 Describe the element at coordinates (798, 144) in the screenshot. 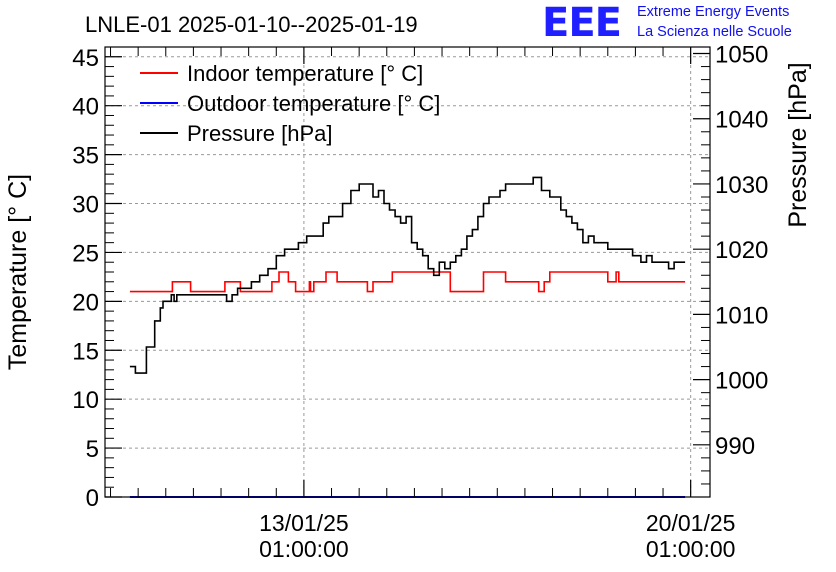

I see `y2-axis-label: Pressure [hPa]` at that location.